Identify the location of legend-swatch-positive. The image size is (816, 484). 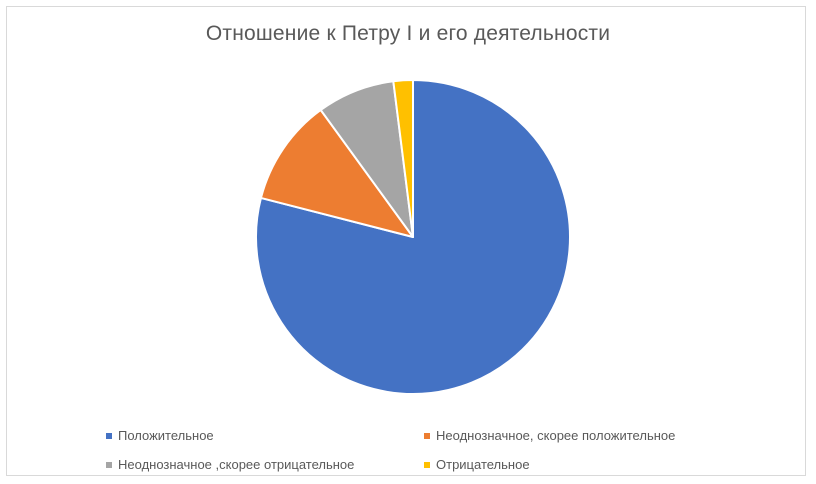
(109, 435).